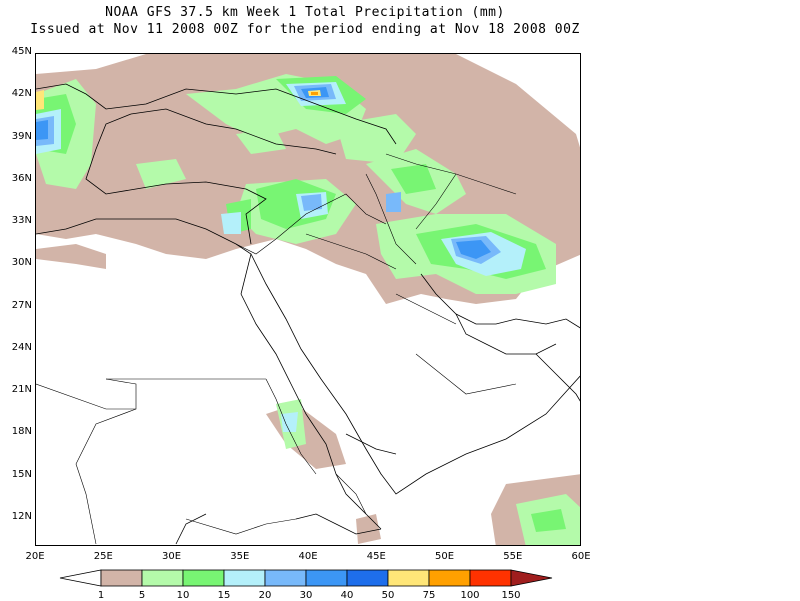 The height and width of the screenshot is (601, 800). What do you see at coordinates (35, 556) in the screenshot?
I see `lon-tick-label: 20E` at bounding box center [35, 556].